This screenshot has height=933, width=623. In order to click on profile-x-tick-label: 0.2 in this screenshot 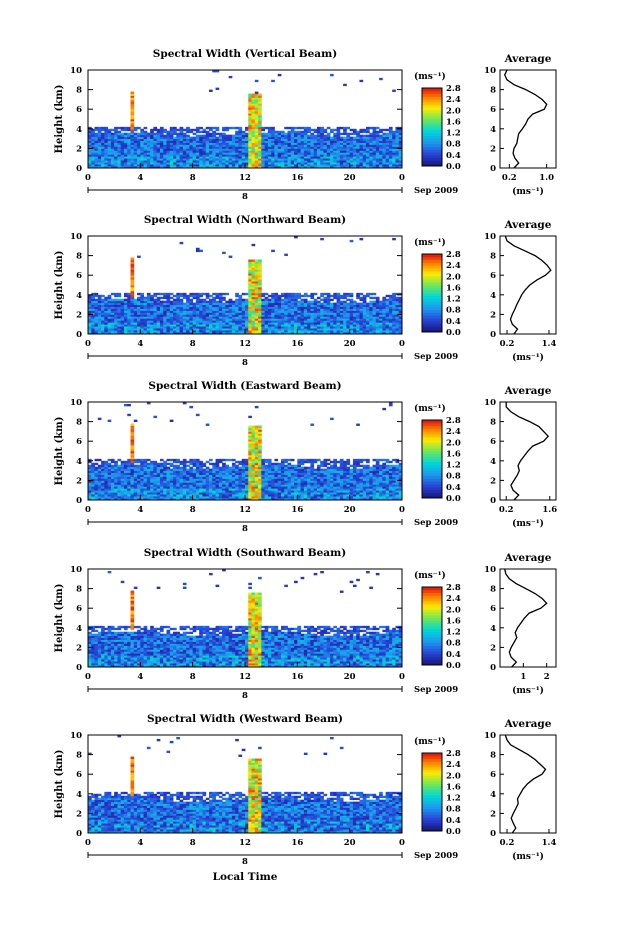, I will do `click(509, 178)`.